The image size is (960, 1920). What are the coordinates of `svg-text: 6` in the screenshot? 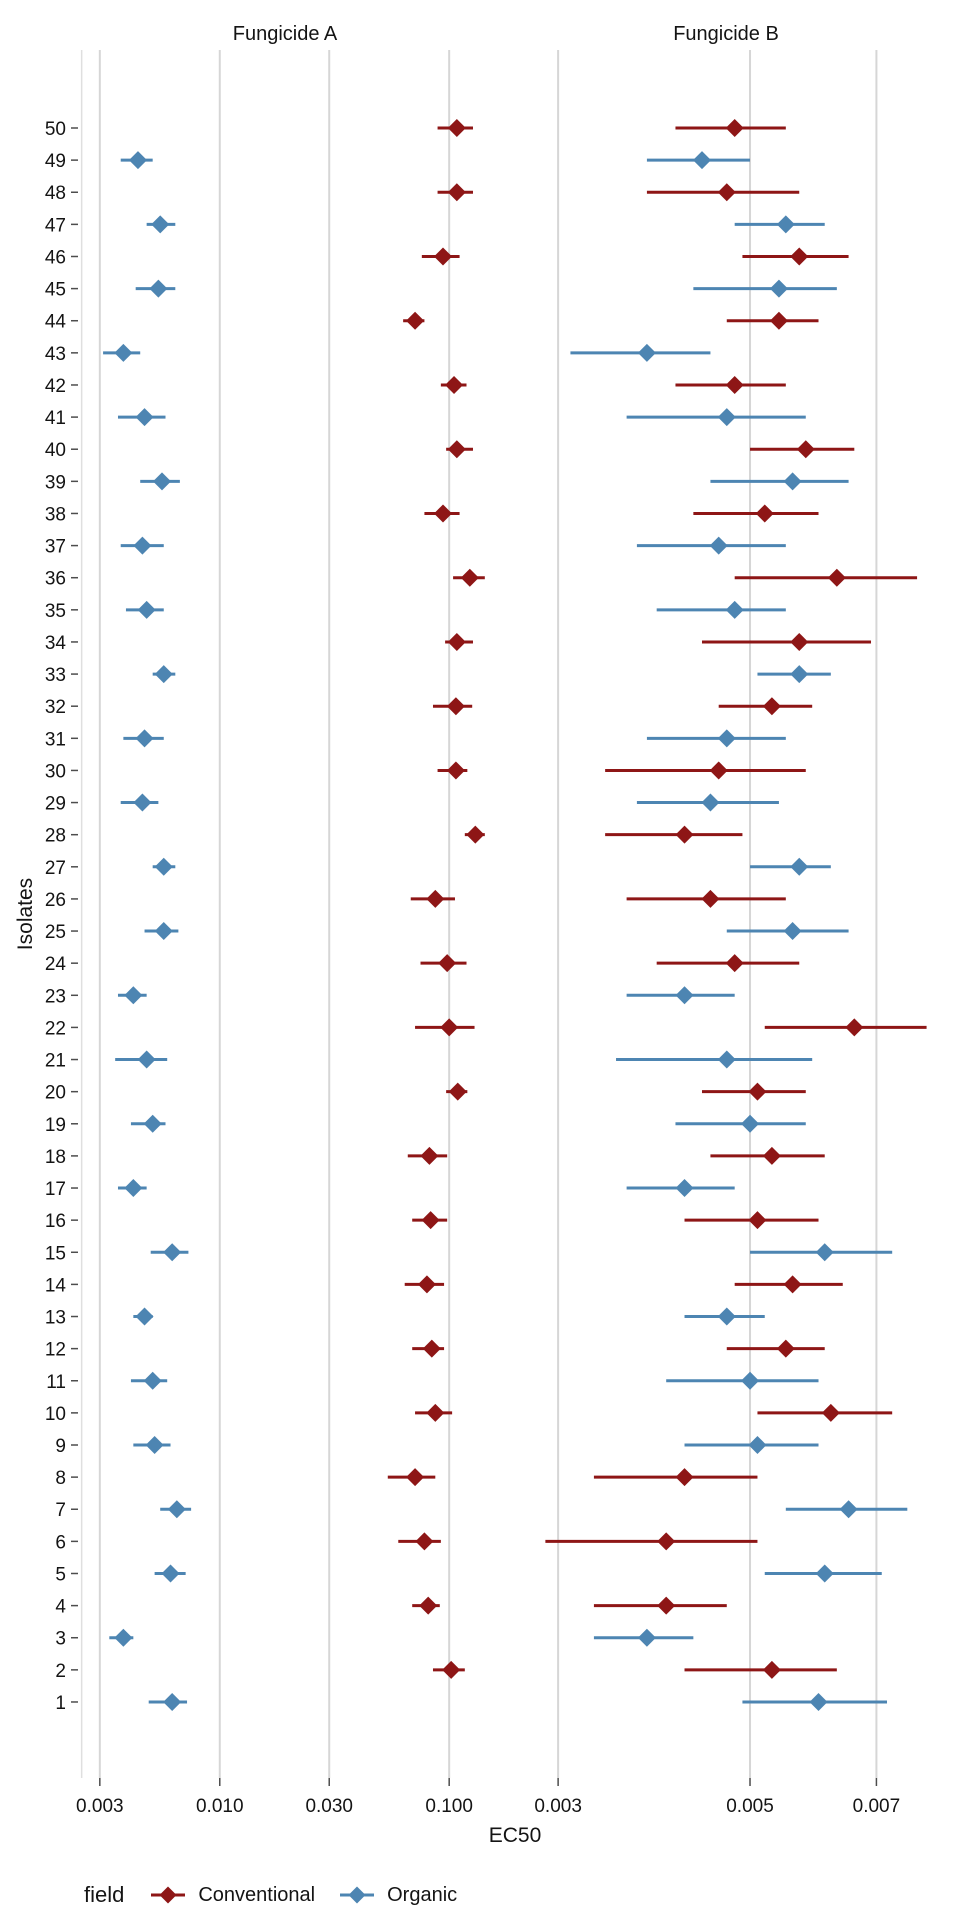 It's located at (60, 1542).